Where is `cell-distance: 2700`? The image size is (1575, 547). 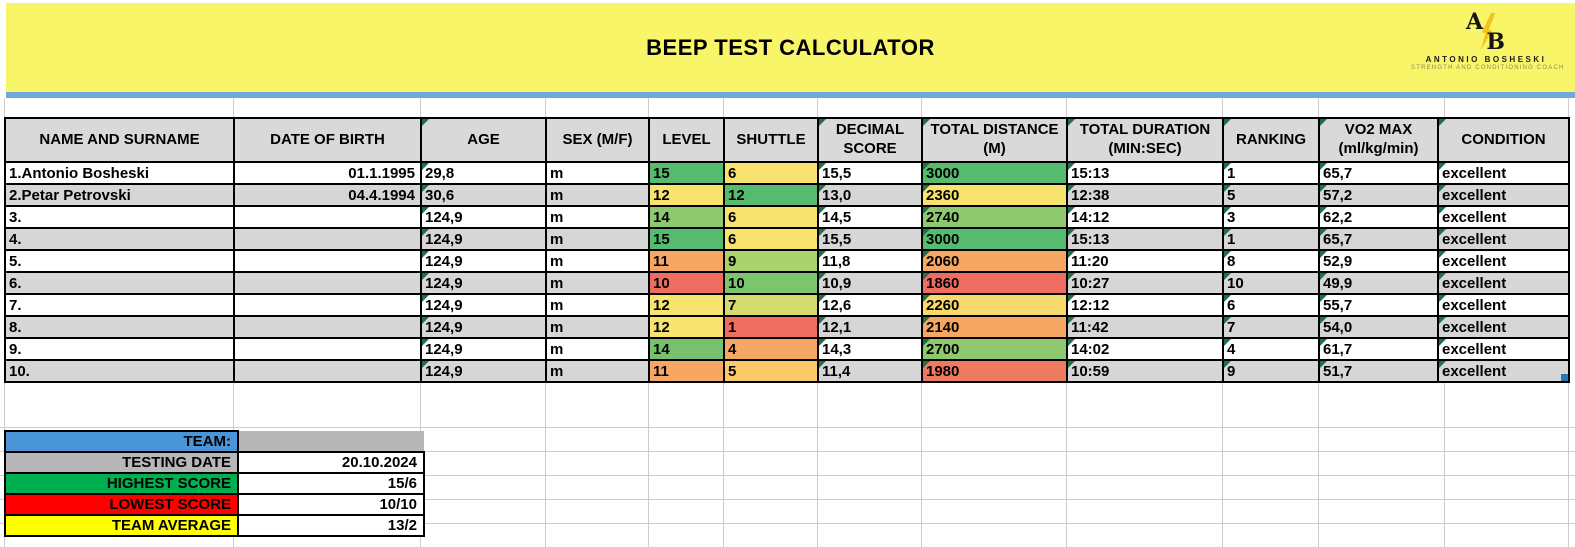
cell-distance: 2700 is located at coordinates (994, 349).